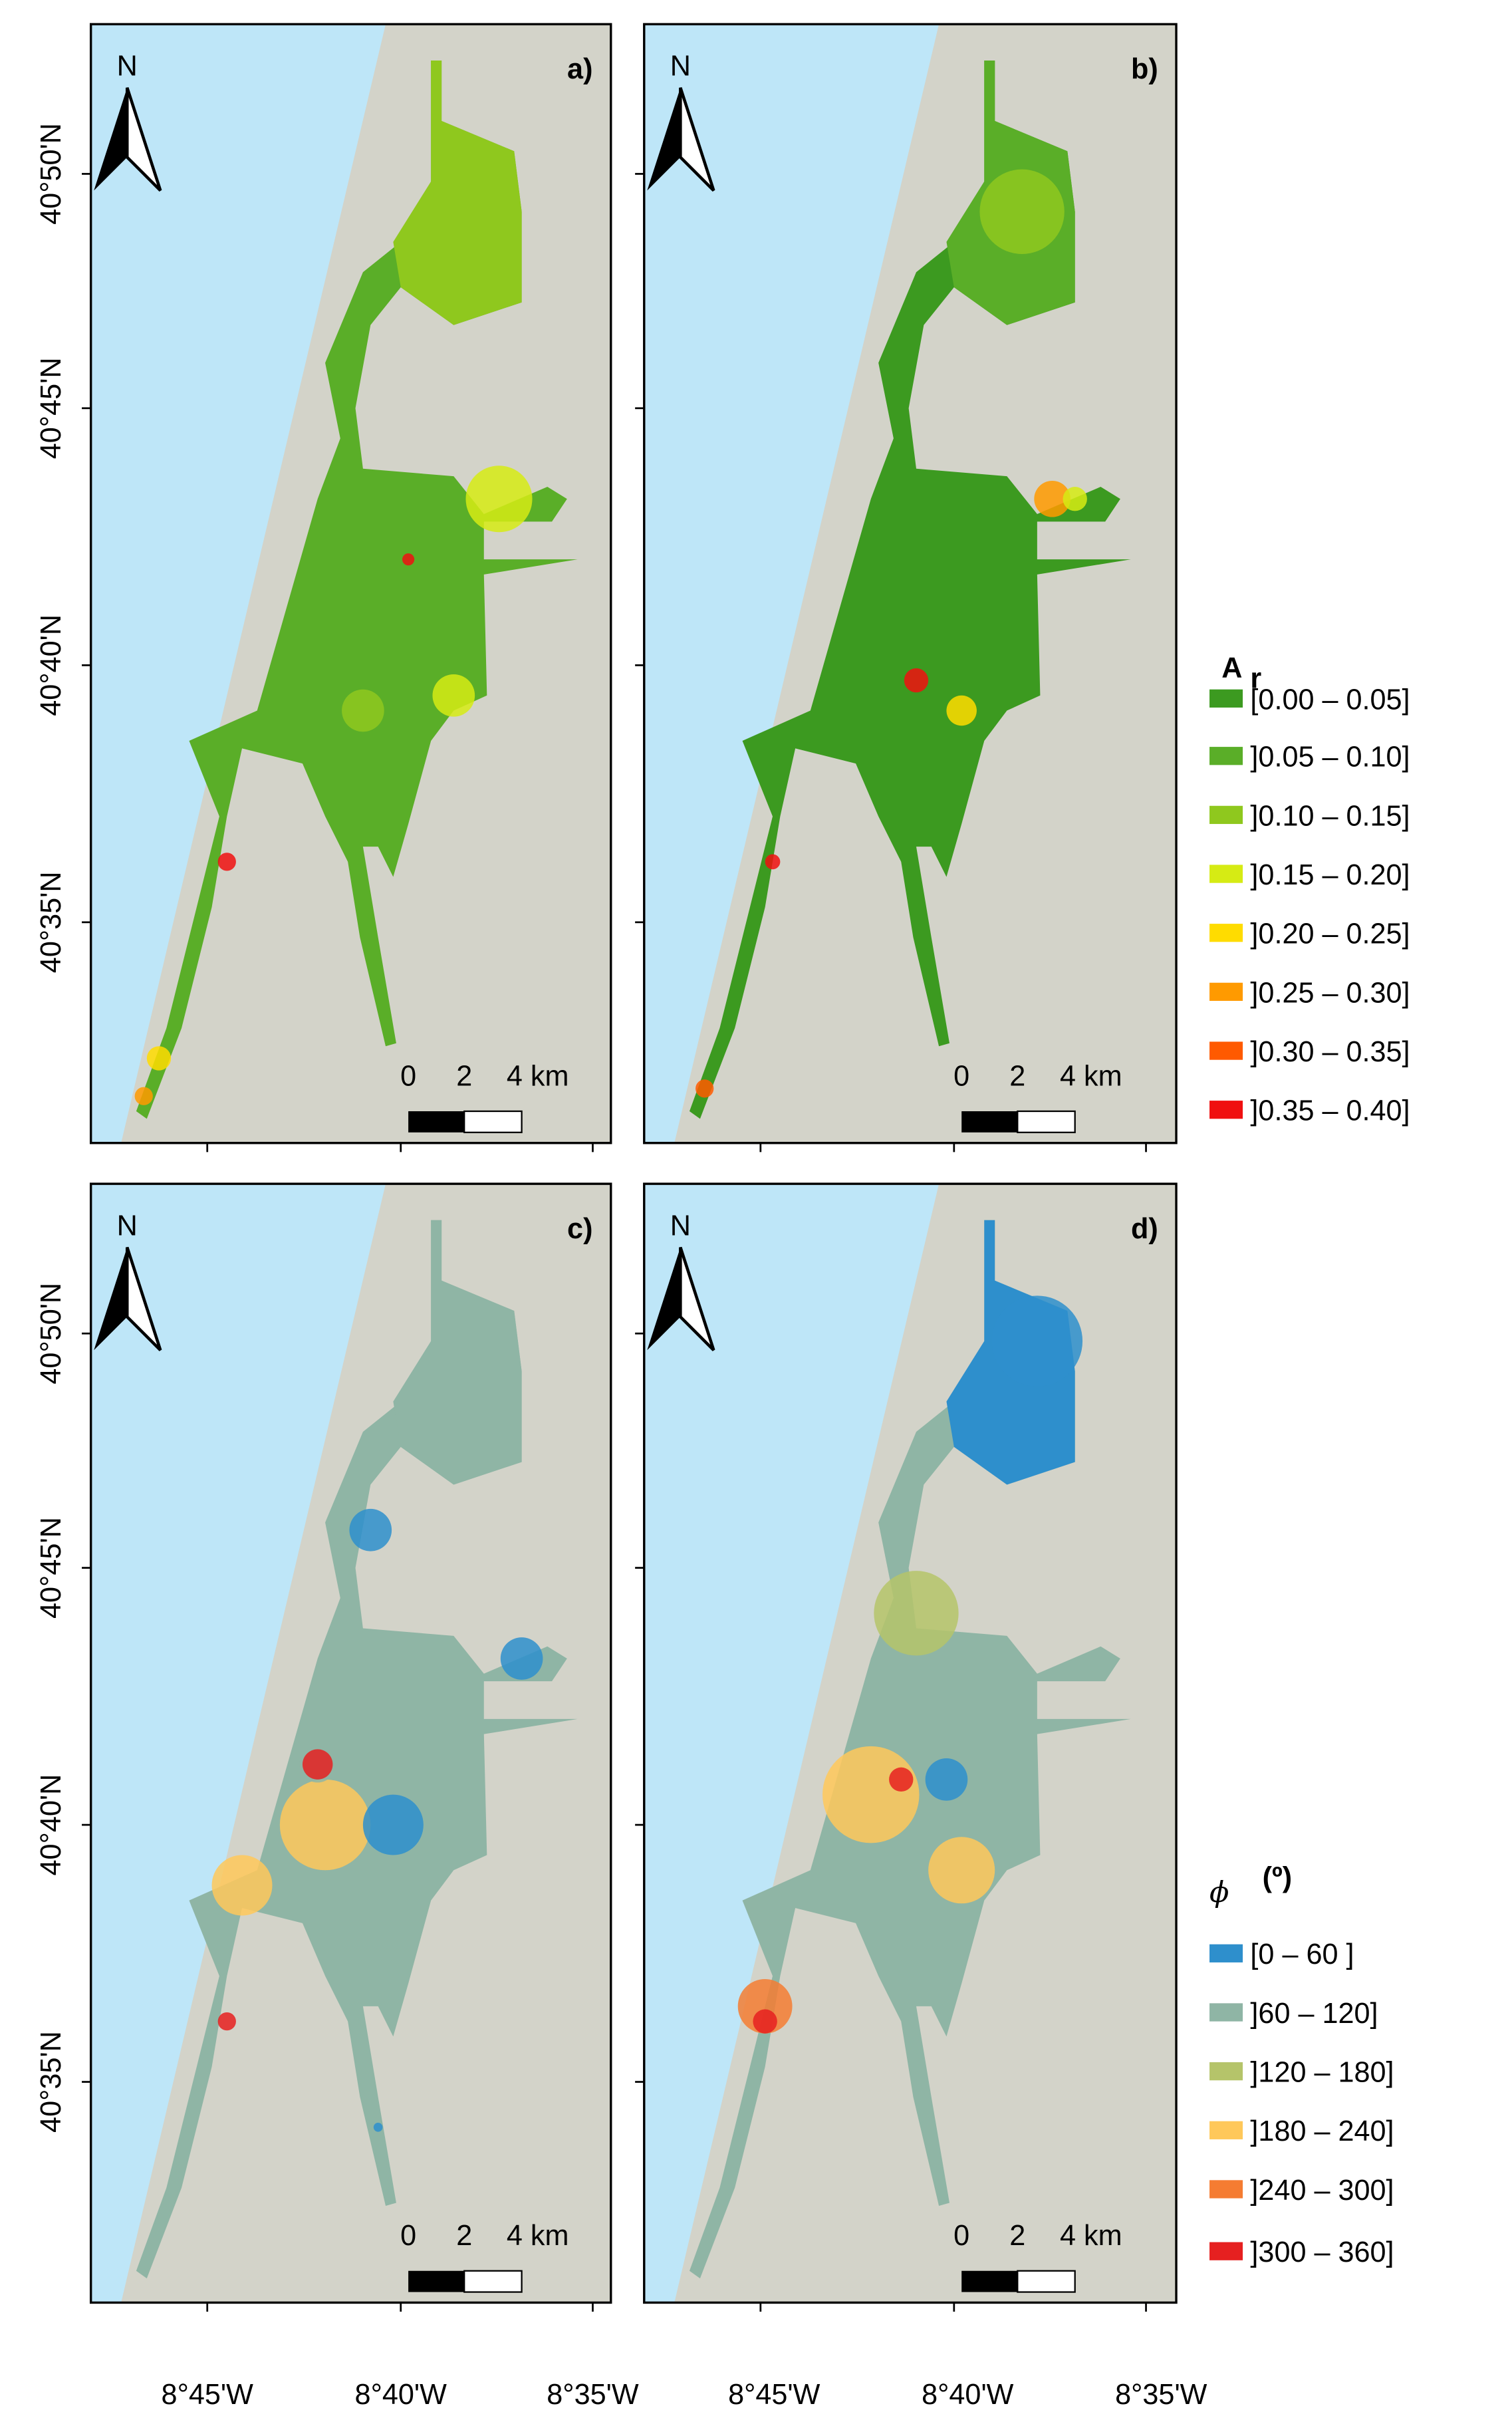 This screenshot has height=2416, width=1512. I want to click on legend-label: ]0.35 – 0.40], so click(1330, 1111).